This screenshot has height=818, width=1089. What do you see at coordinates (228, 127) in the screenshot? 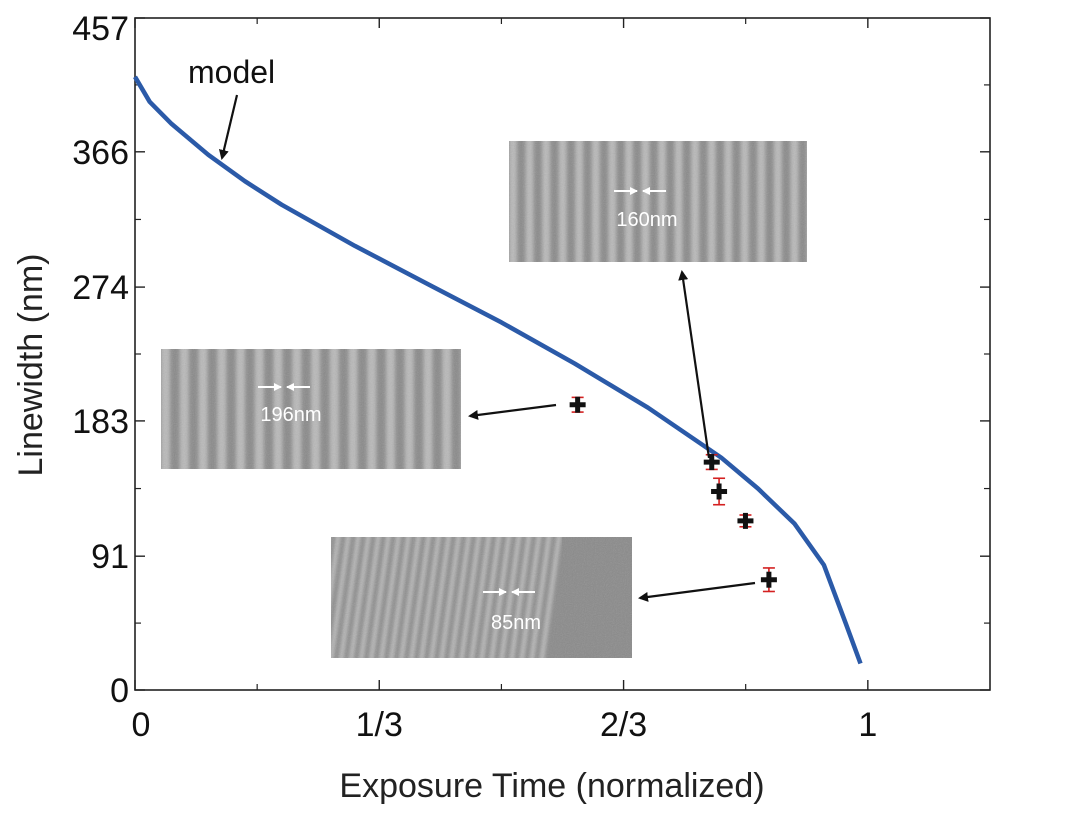
I see `model-arrow` at bounding box center [228, 127].